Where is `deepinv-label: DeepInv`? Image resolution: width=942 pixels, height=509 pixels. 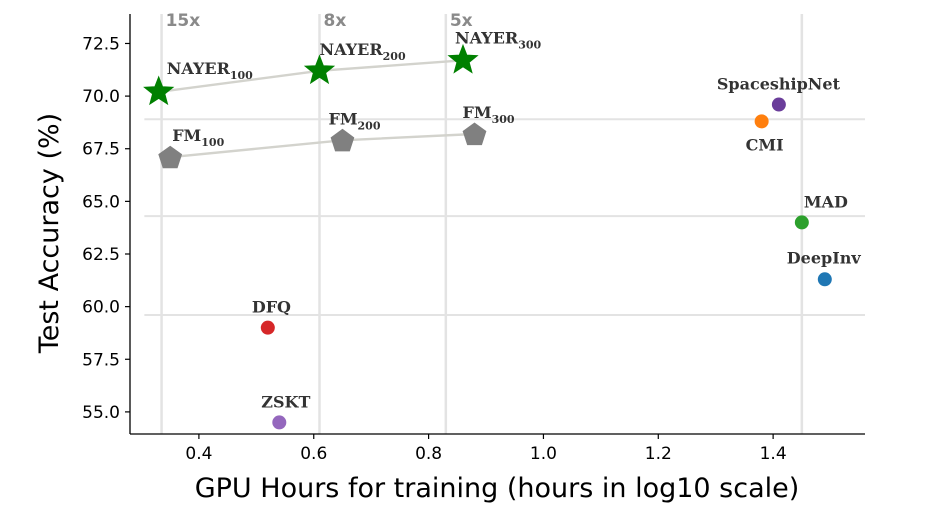
deepinv-label: DeepInv is located at coordinates (824, 257).